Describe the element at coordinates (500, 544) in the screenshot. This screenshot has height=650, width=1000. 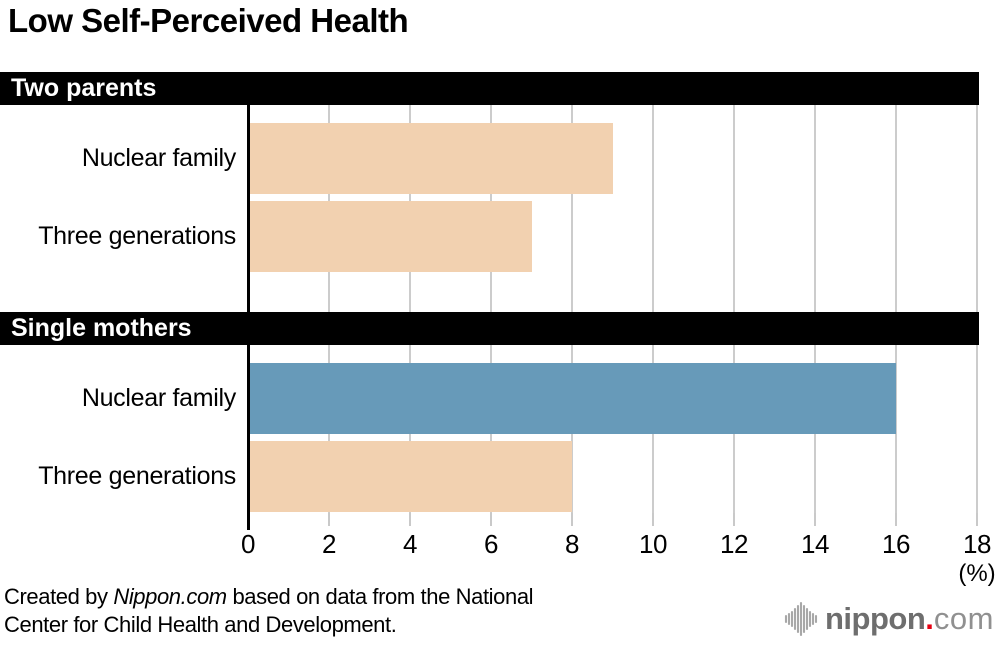
I see `x-axis-labels: 0 2 4 6 8 10 12 14 16 18` at that location.